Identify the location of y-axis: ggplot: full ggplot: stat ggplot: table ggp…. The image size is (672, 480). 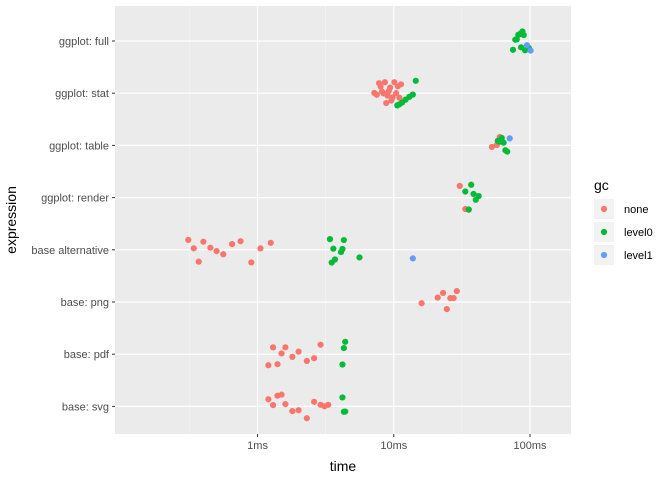
(73, 224).